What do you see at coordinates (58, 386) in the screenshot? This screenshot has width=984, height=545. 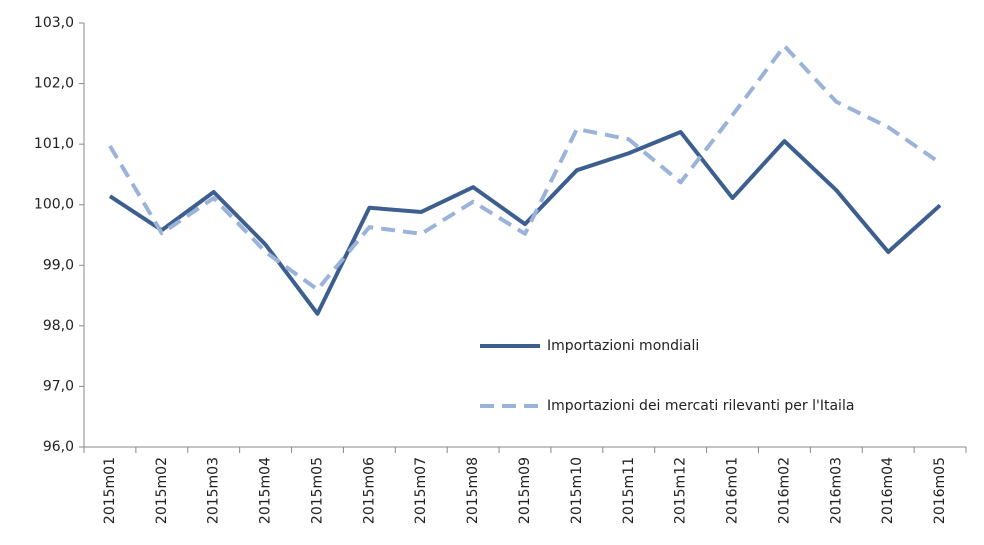 I see `y-tick-label: 97,0` at bounding box center [58, 386].